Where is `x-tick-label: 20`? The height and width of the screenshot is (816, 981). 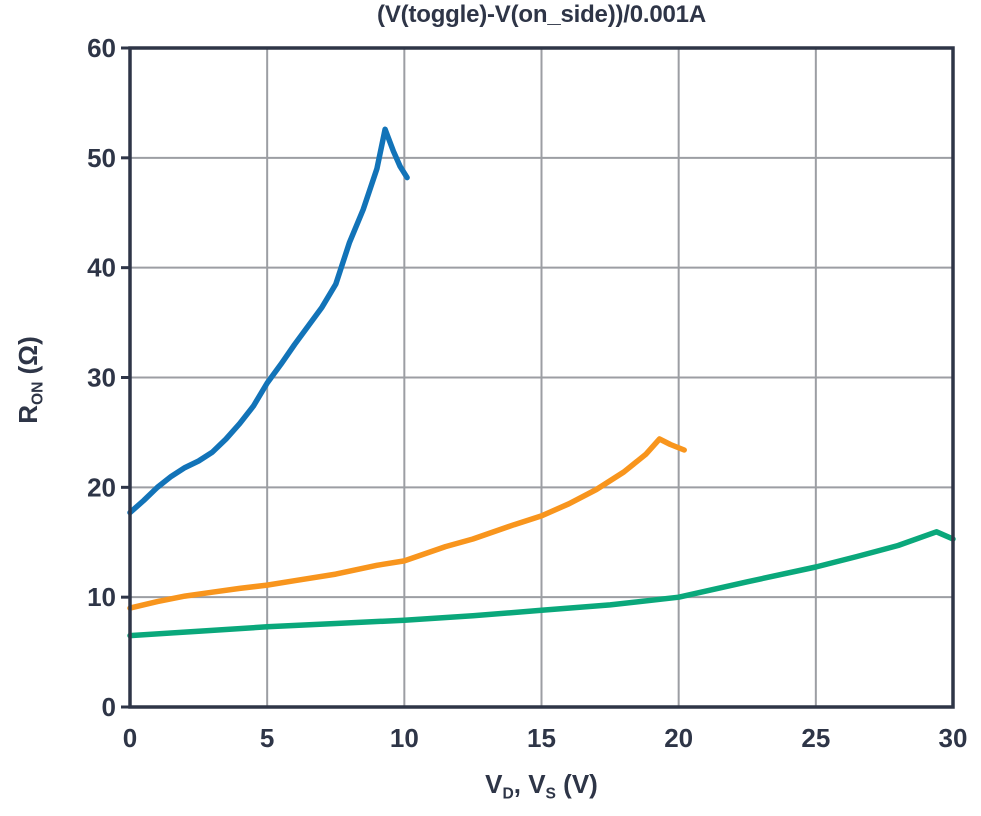 x-tick-label: 20 is located at coordinates (678, 738).